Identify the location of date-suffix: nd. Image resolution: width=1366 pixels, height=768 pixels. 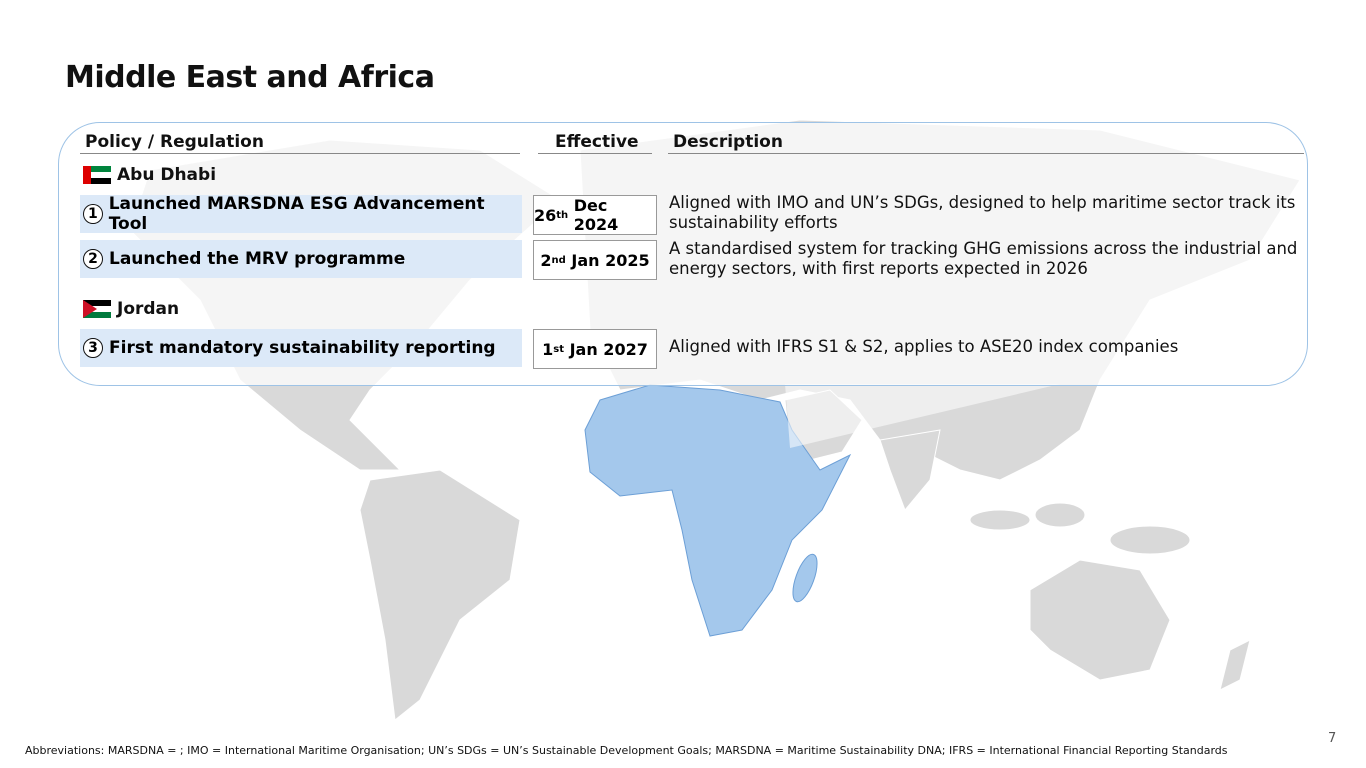
(558, 260).